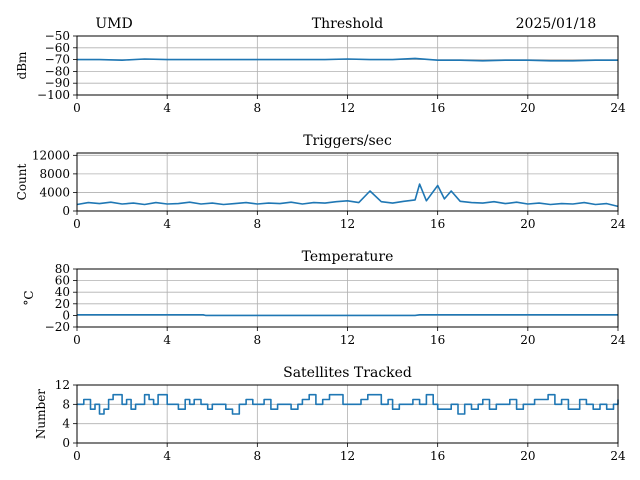 The width and height of the screenshot is (640, 480). What do you see at coordinates (66, 443) in the screenshot?
I see `satellites-tracked-ytick-label: 0` at bounding box center [66, 443].